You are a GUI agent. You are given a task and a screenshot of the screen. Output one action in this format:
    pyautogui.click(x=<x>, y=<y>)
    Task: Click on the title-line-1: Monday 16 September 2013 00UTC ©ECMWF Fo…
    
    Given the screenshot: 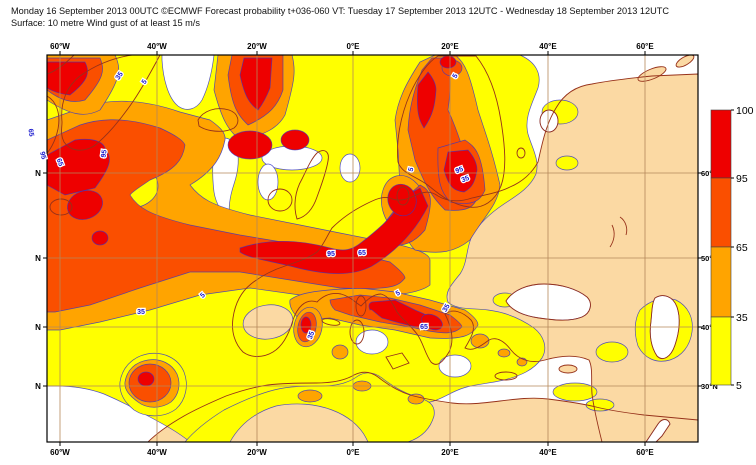 What is the action you would take?
    pyautogui.click(x=340, y=11)
    